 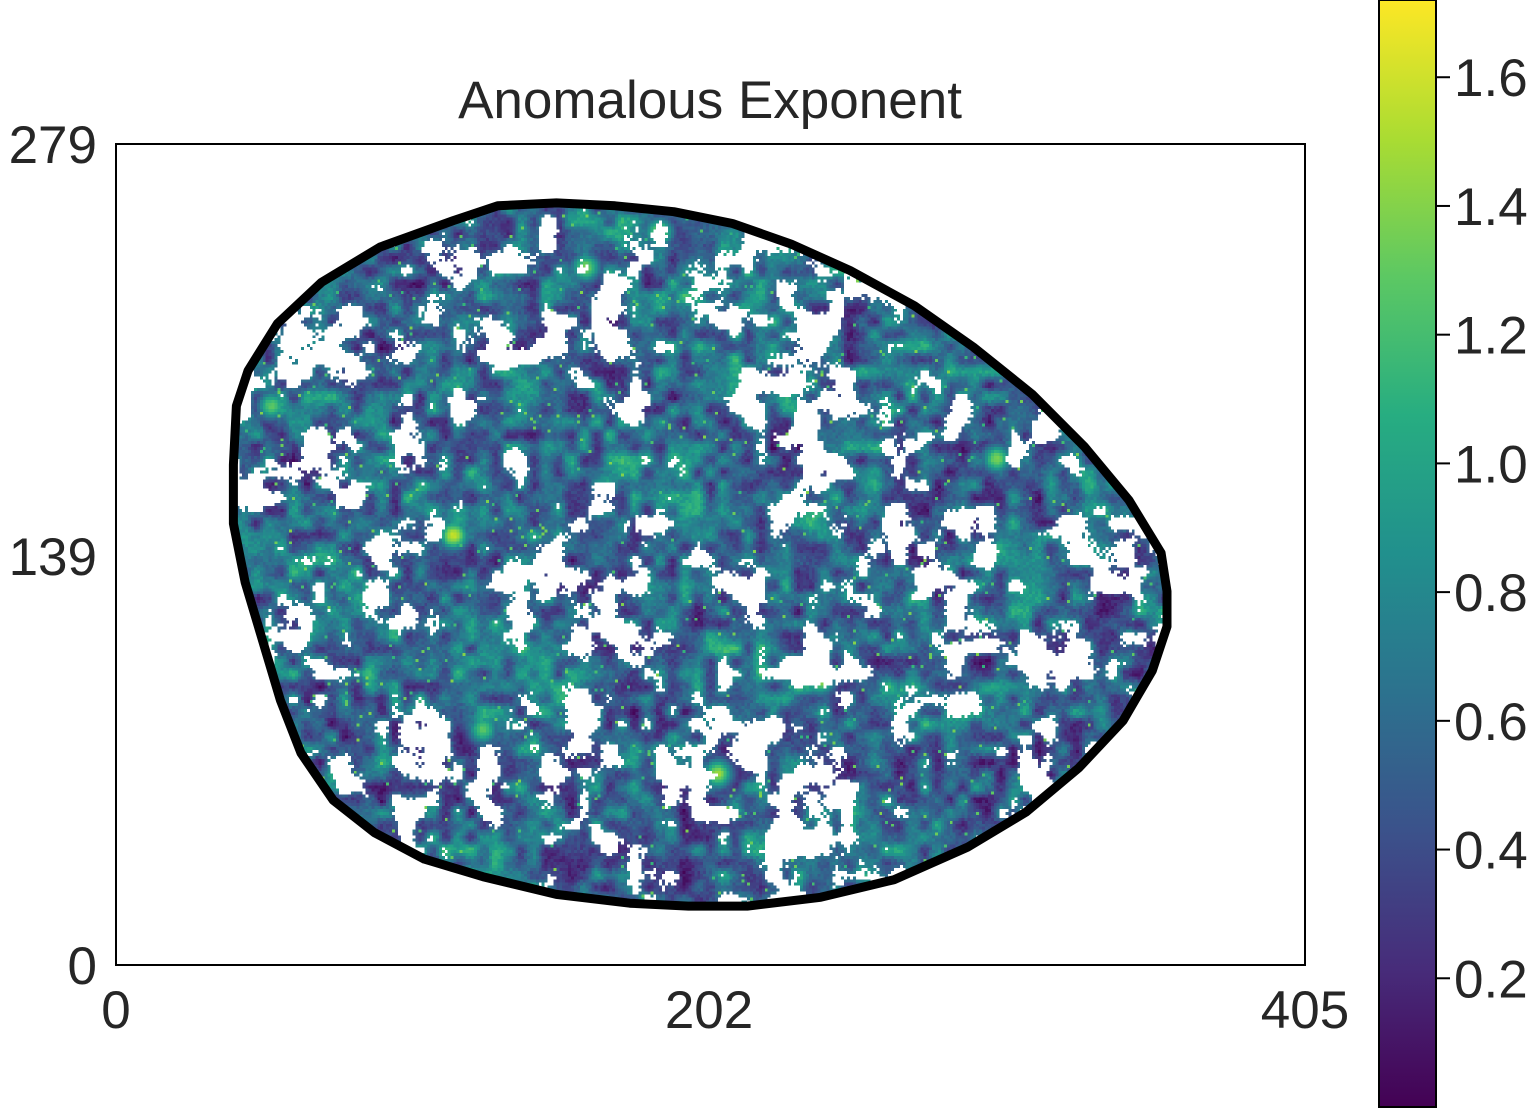 I want to click on y-tick-label: 139, so click(x=53, y=557).